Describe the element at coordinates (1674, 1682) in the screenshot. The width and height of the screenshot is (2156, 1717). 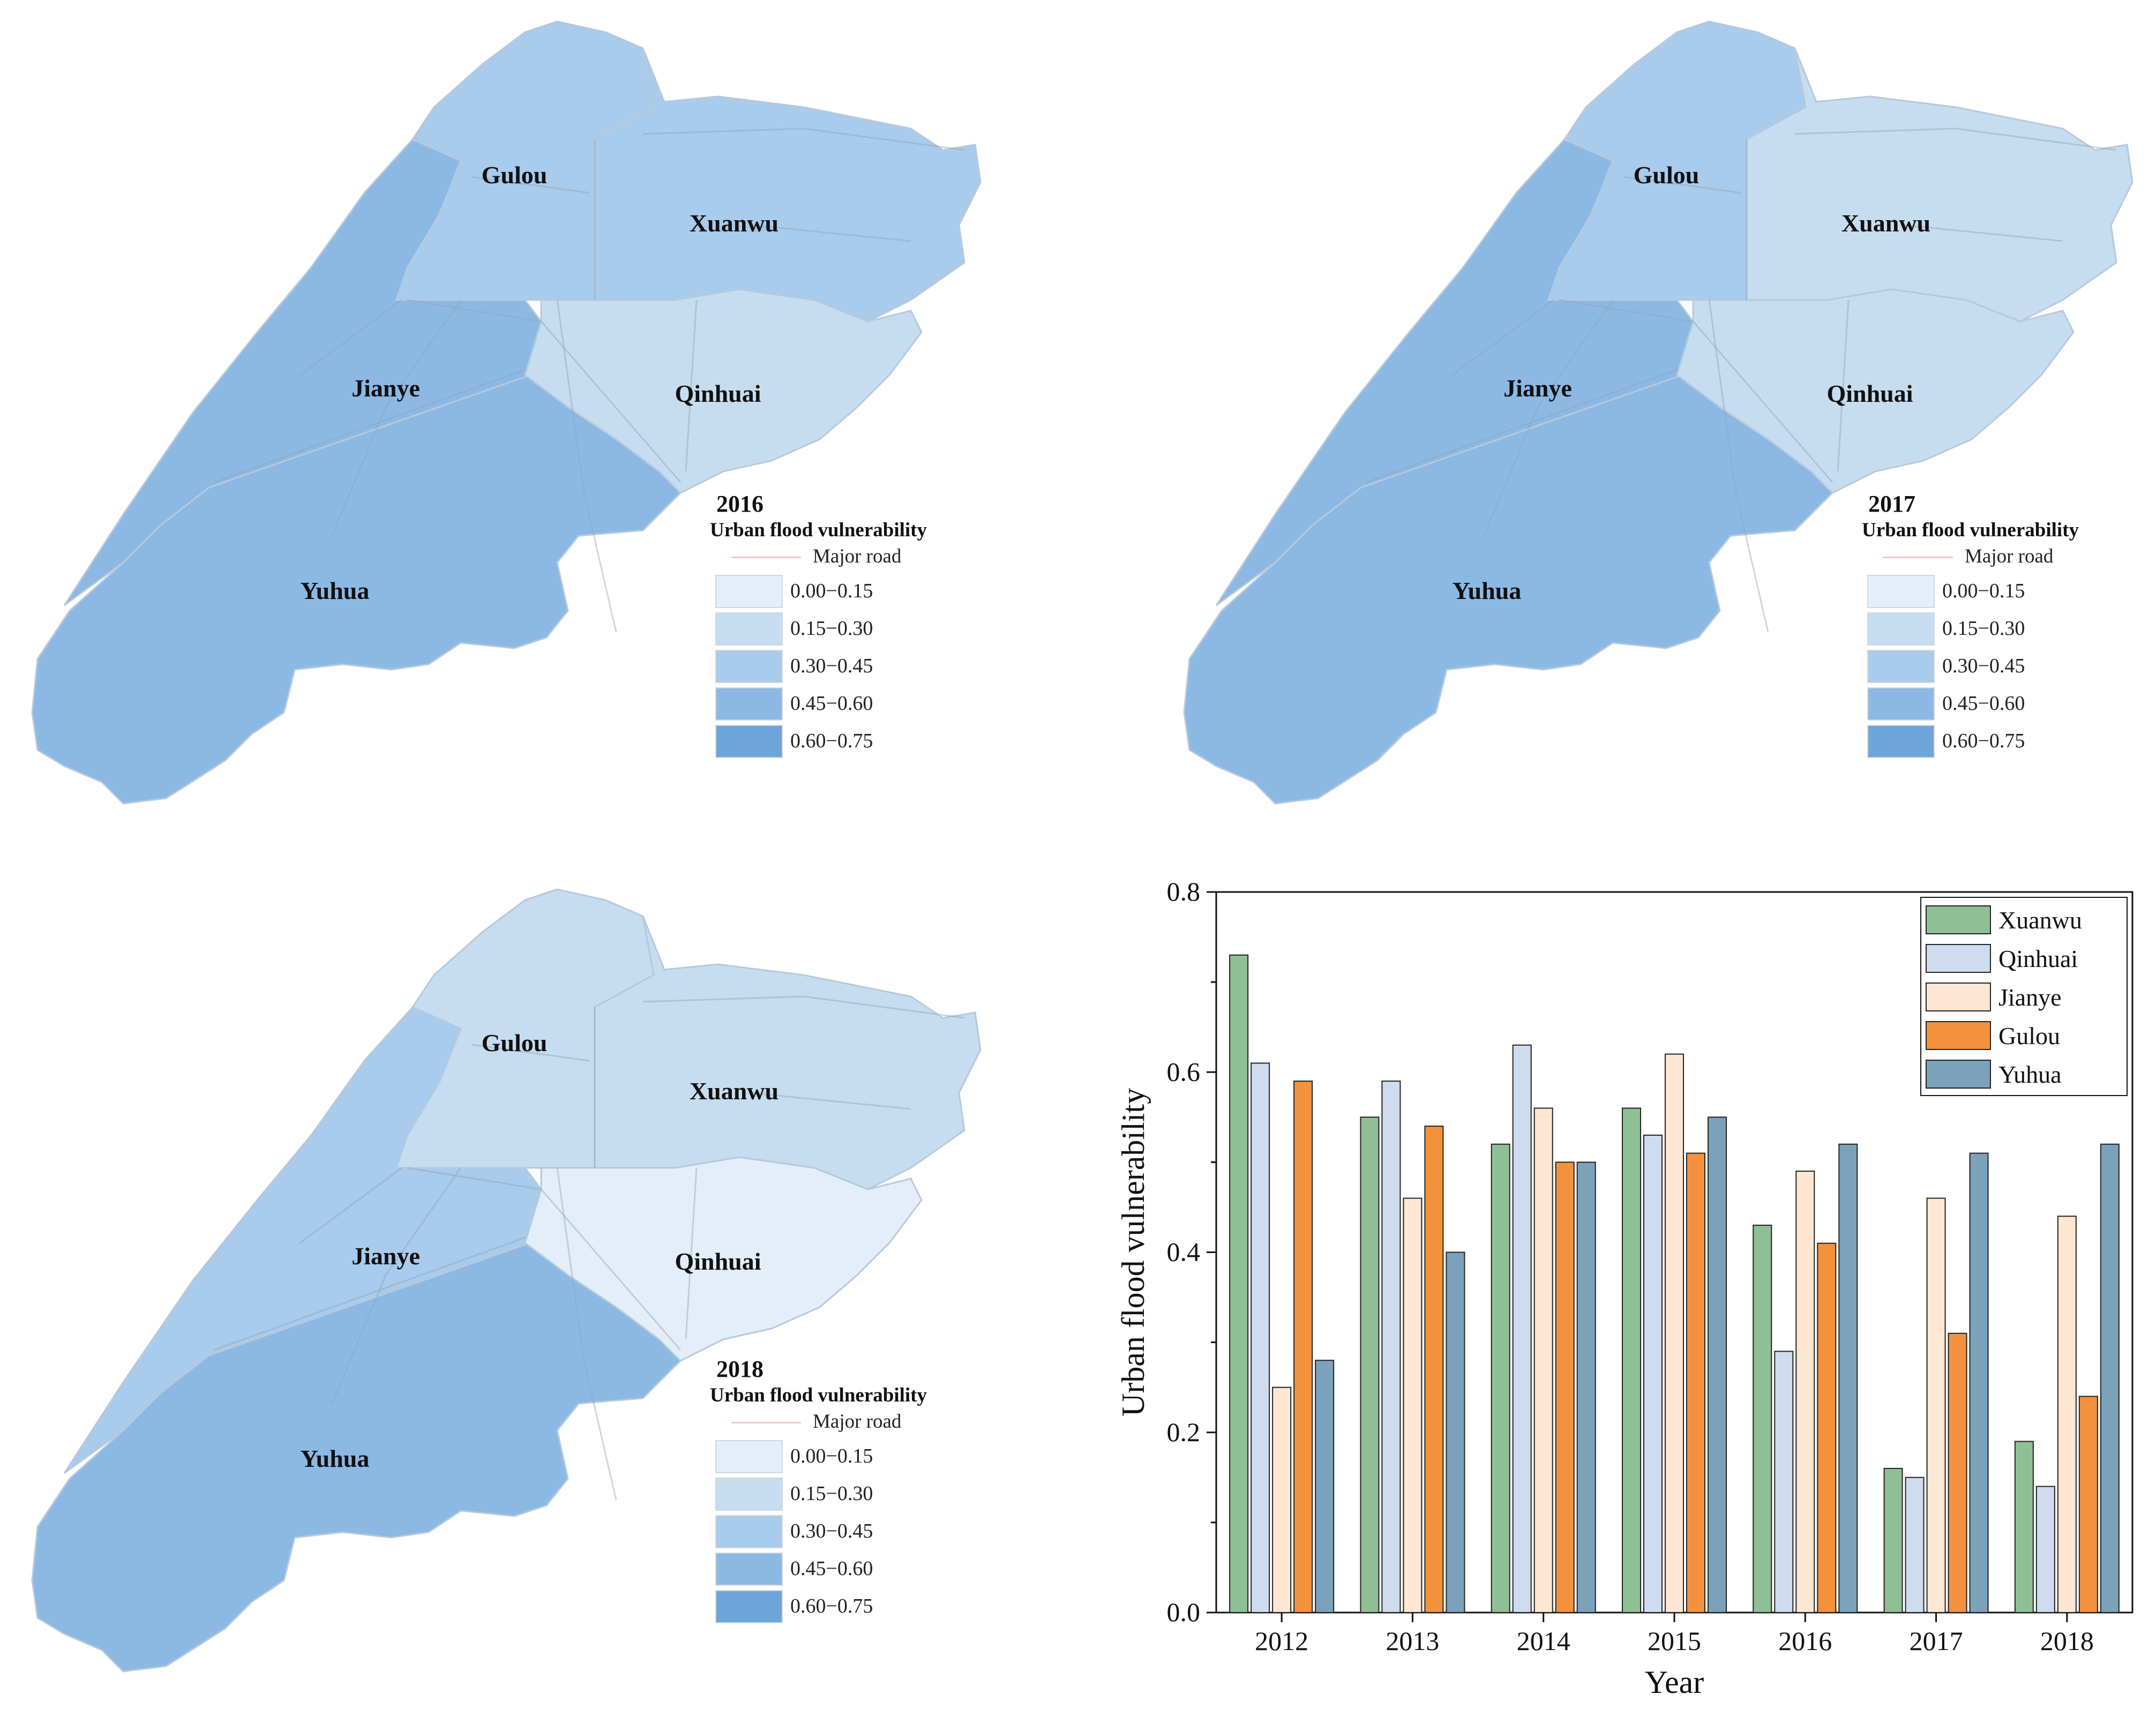
I see `x-axis-title: Year` at that location.